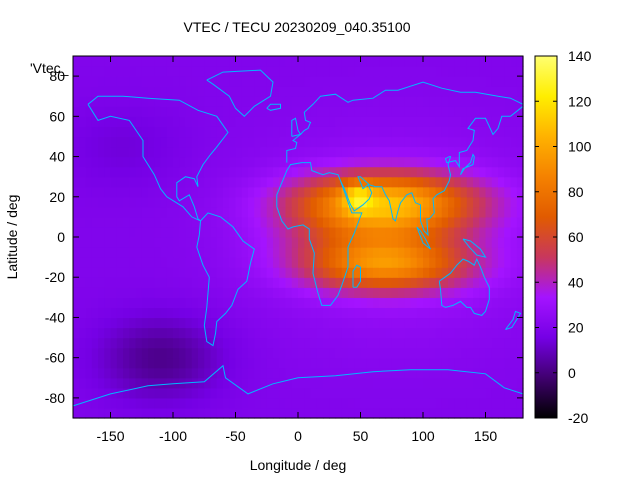 This screenshot has height=480, width=640. What do you see at coordinates (580, 101) in the screenshot?
I see `colorbar-tick-label: 120` at bounding box center [580, 101].